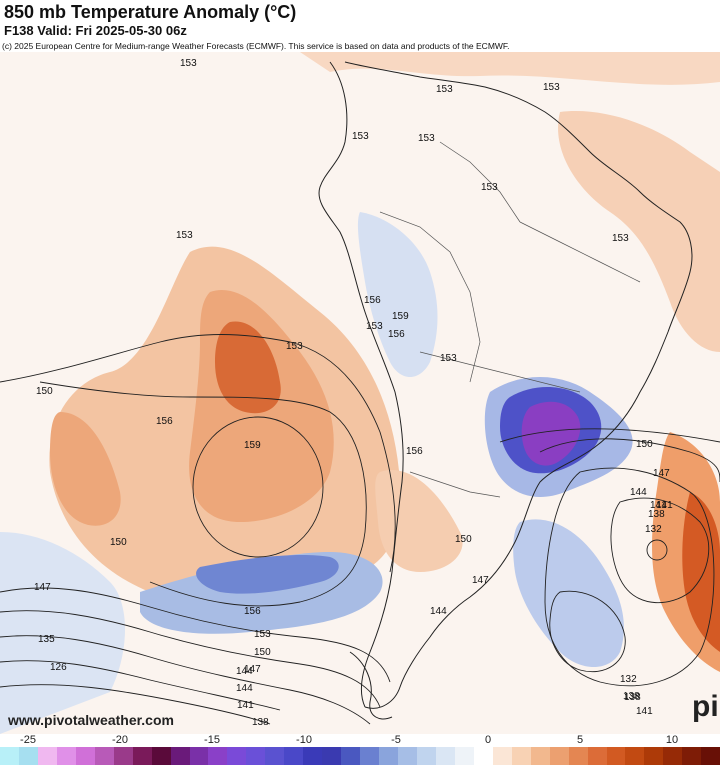  What do you see at coordinates (120, 740) in the screenshot?
I see `colorbar-tick: -20` at bounding box center [120, 740].